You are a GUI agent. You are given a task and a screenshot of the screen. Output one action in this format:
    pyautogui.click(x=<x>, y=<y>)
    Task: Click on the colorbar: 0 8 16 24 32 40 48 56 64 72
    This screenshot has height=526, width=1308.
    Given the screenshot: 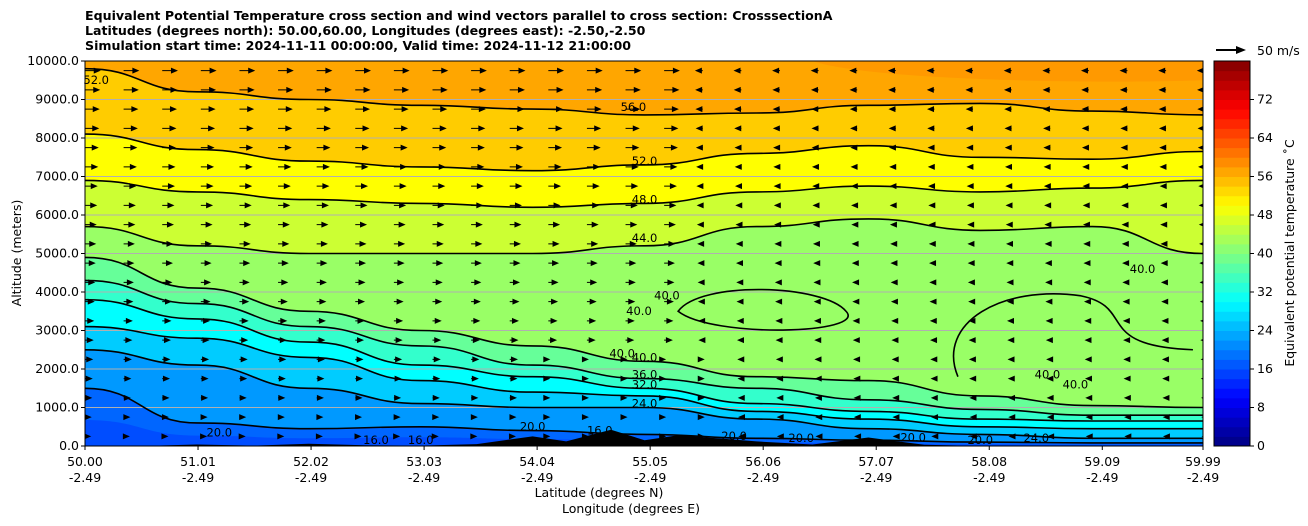 What is the action you would take?
    pyautogui.click(x=1243, y=256)
    